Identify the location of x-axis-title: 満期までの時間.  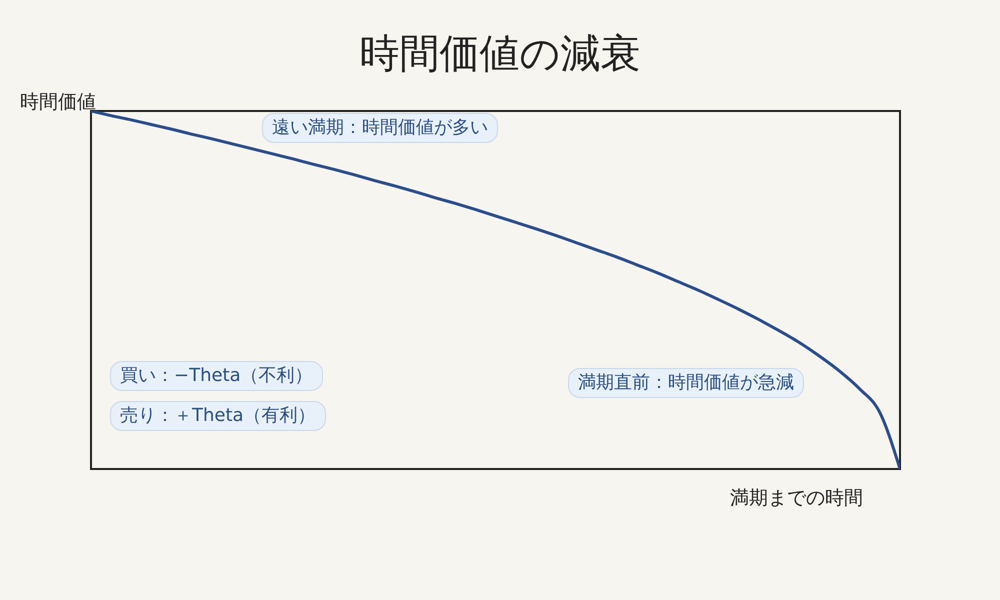
(796, 498).